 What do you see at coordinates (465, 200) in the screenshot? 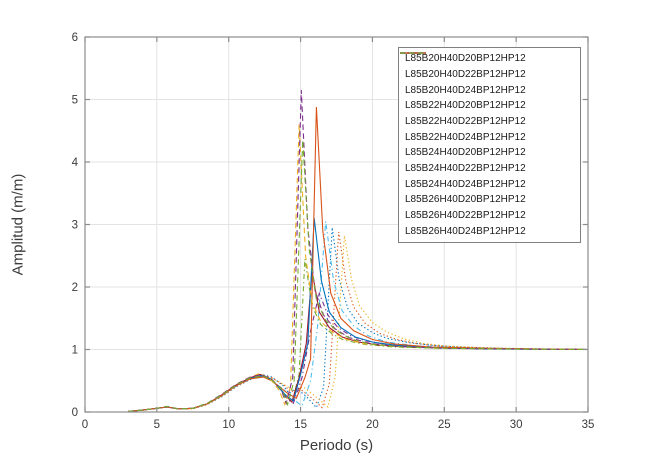
I see `legend-label: L85B26H40D20BP12HP12` at bounding box center [465, 200].